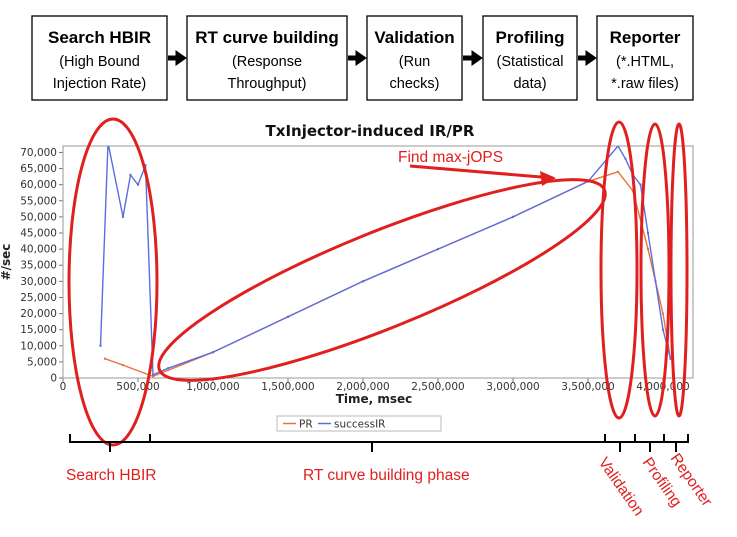 Image resolution: width=737 pixels, height=537 pixels. What do you see at coordinates (645, 84) in the screenshot?
I see `phase-subtitle: *.raw files)` at bounding box center [645, 84].